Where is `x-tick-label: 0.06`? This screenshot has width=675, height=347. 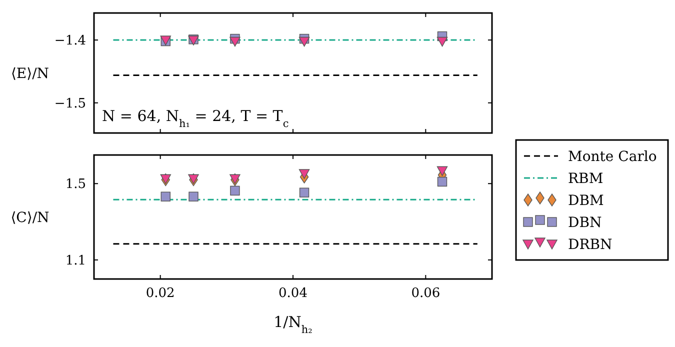 x-tick-label: 0.06 is located at coordinates (425, 293).